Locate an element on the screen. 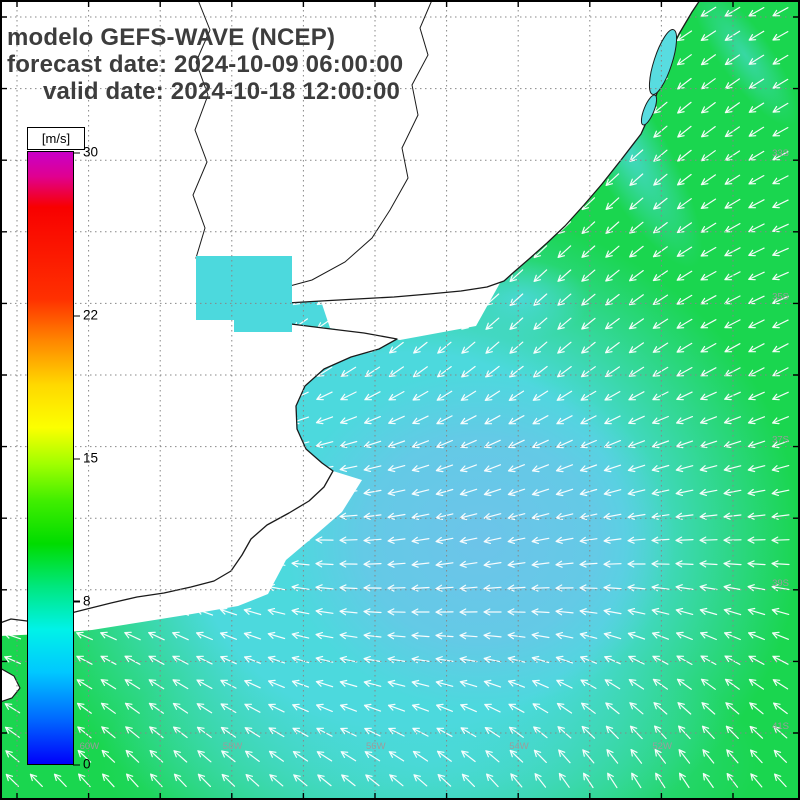  lat-label: 41S is located at coordinates (780, 726).